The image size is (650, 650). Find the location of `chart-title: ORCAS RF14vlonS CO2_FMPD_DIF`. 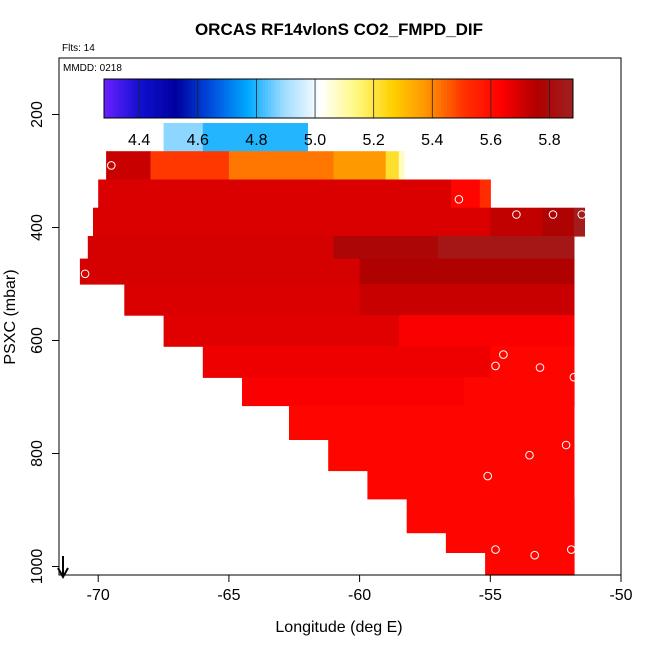

chart-title: ORCAS RF14vlonS CO2_FMPD_DIF is located at coordinates (339, 29).